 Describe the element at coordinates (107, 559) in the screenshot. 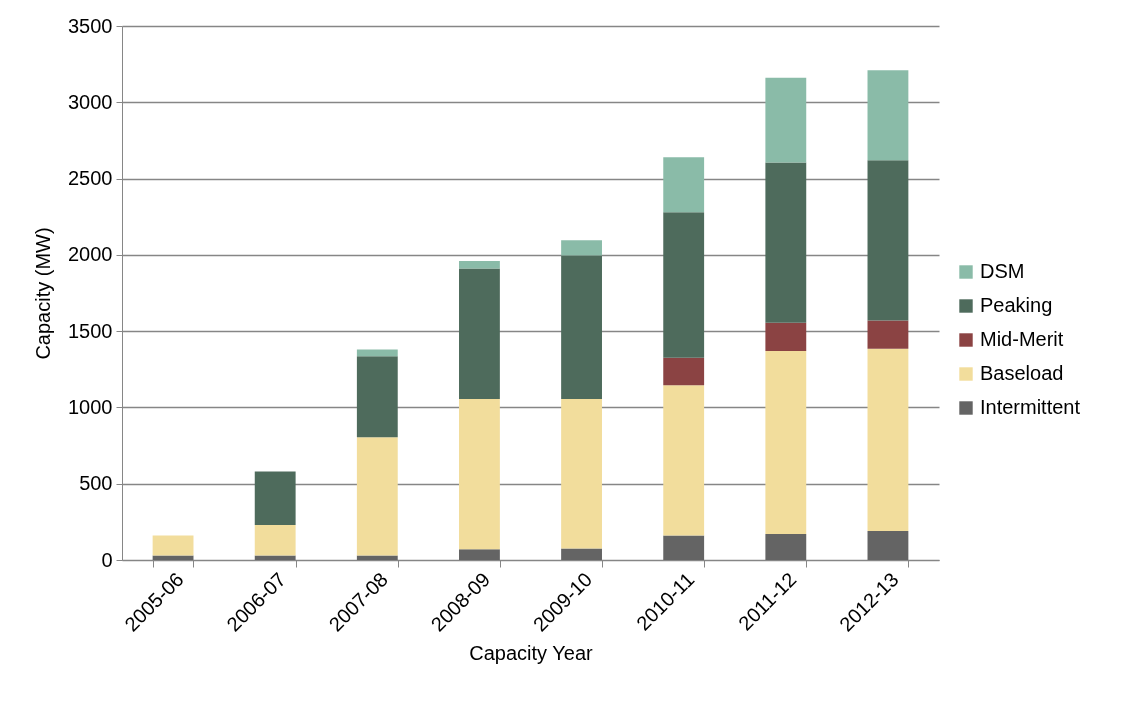

I see `y-tick-label: 0` at that location.